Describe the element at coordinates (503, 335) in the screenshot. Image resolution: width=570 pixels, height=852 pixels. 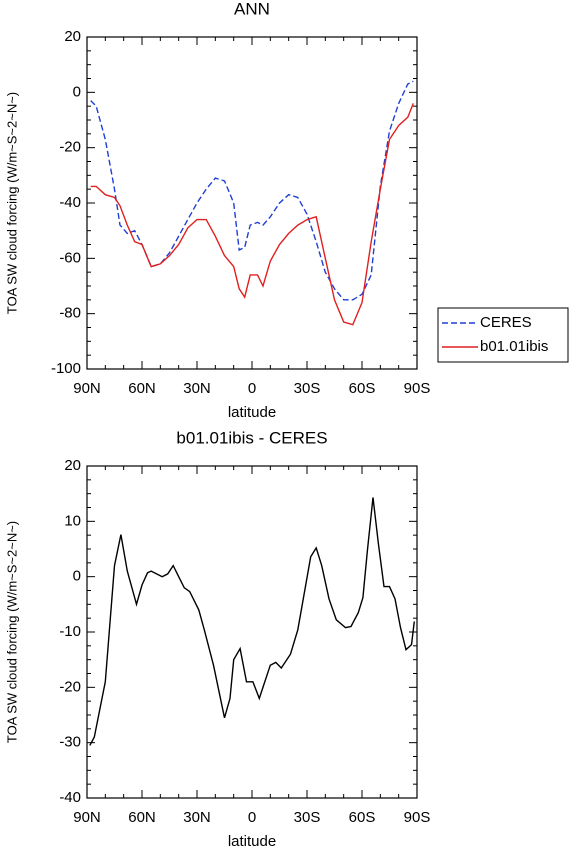
I see `legend-box` at that location.